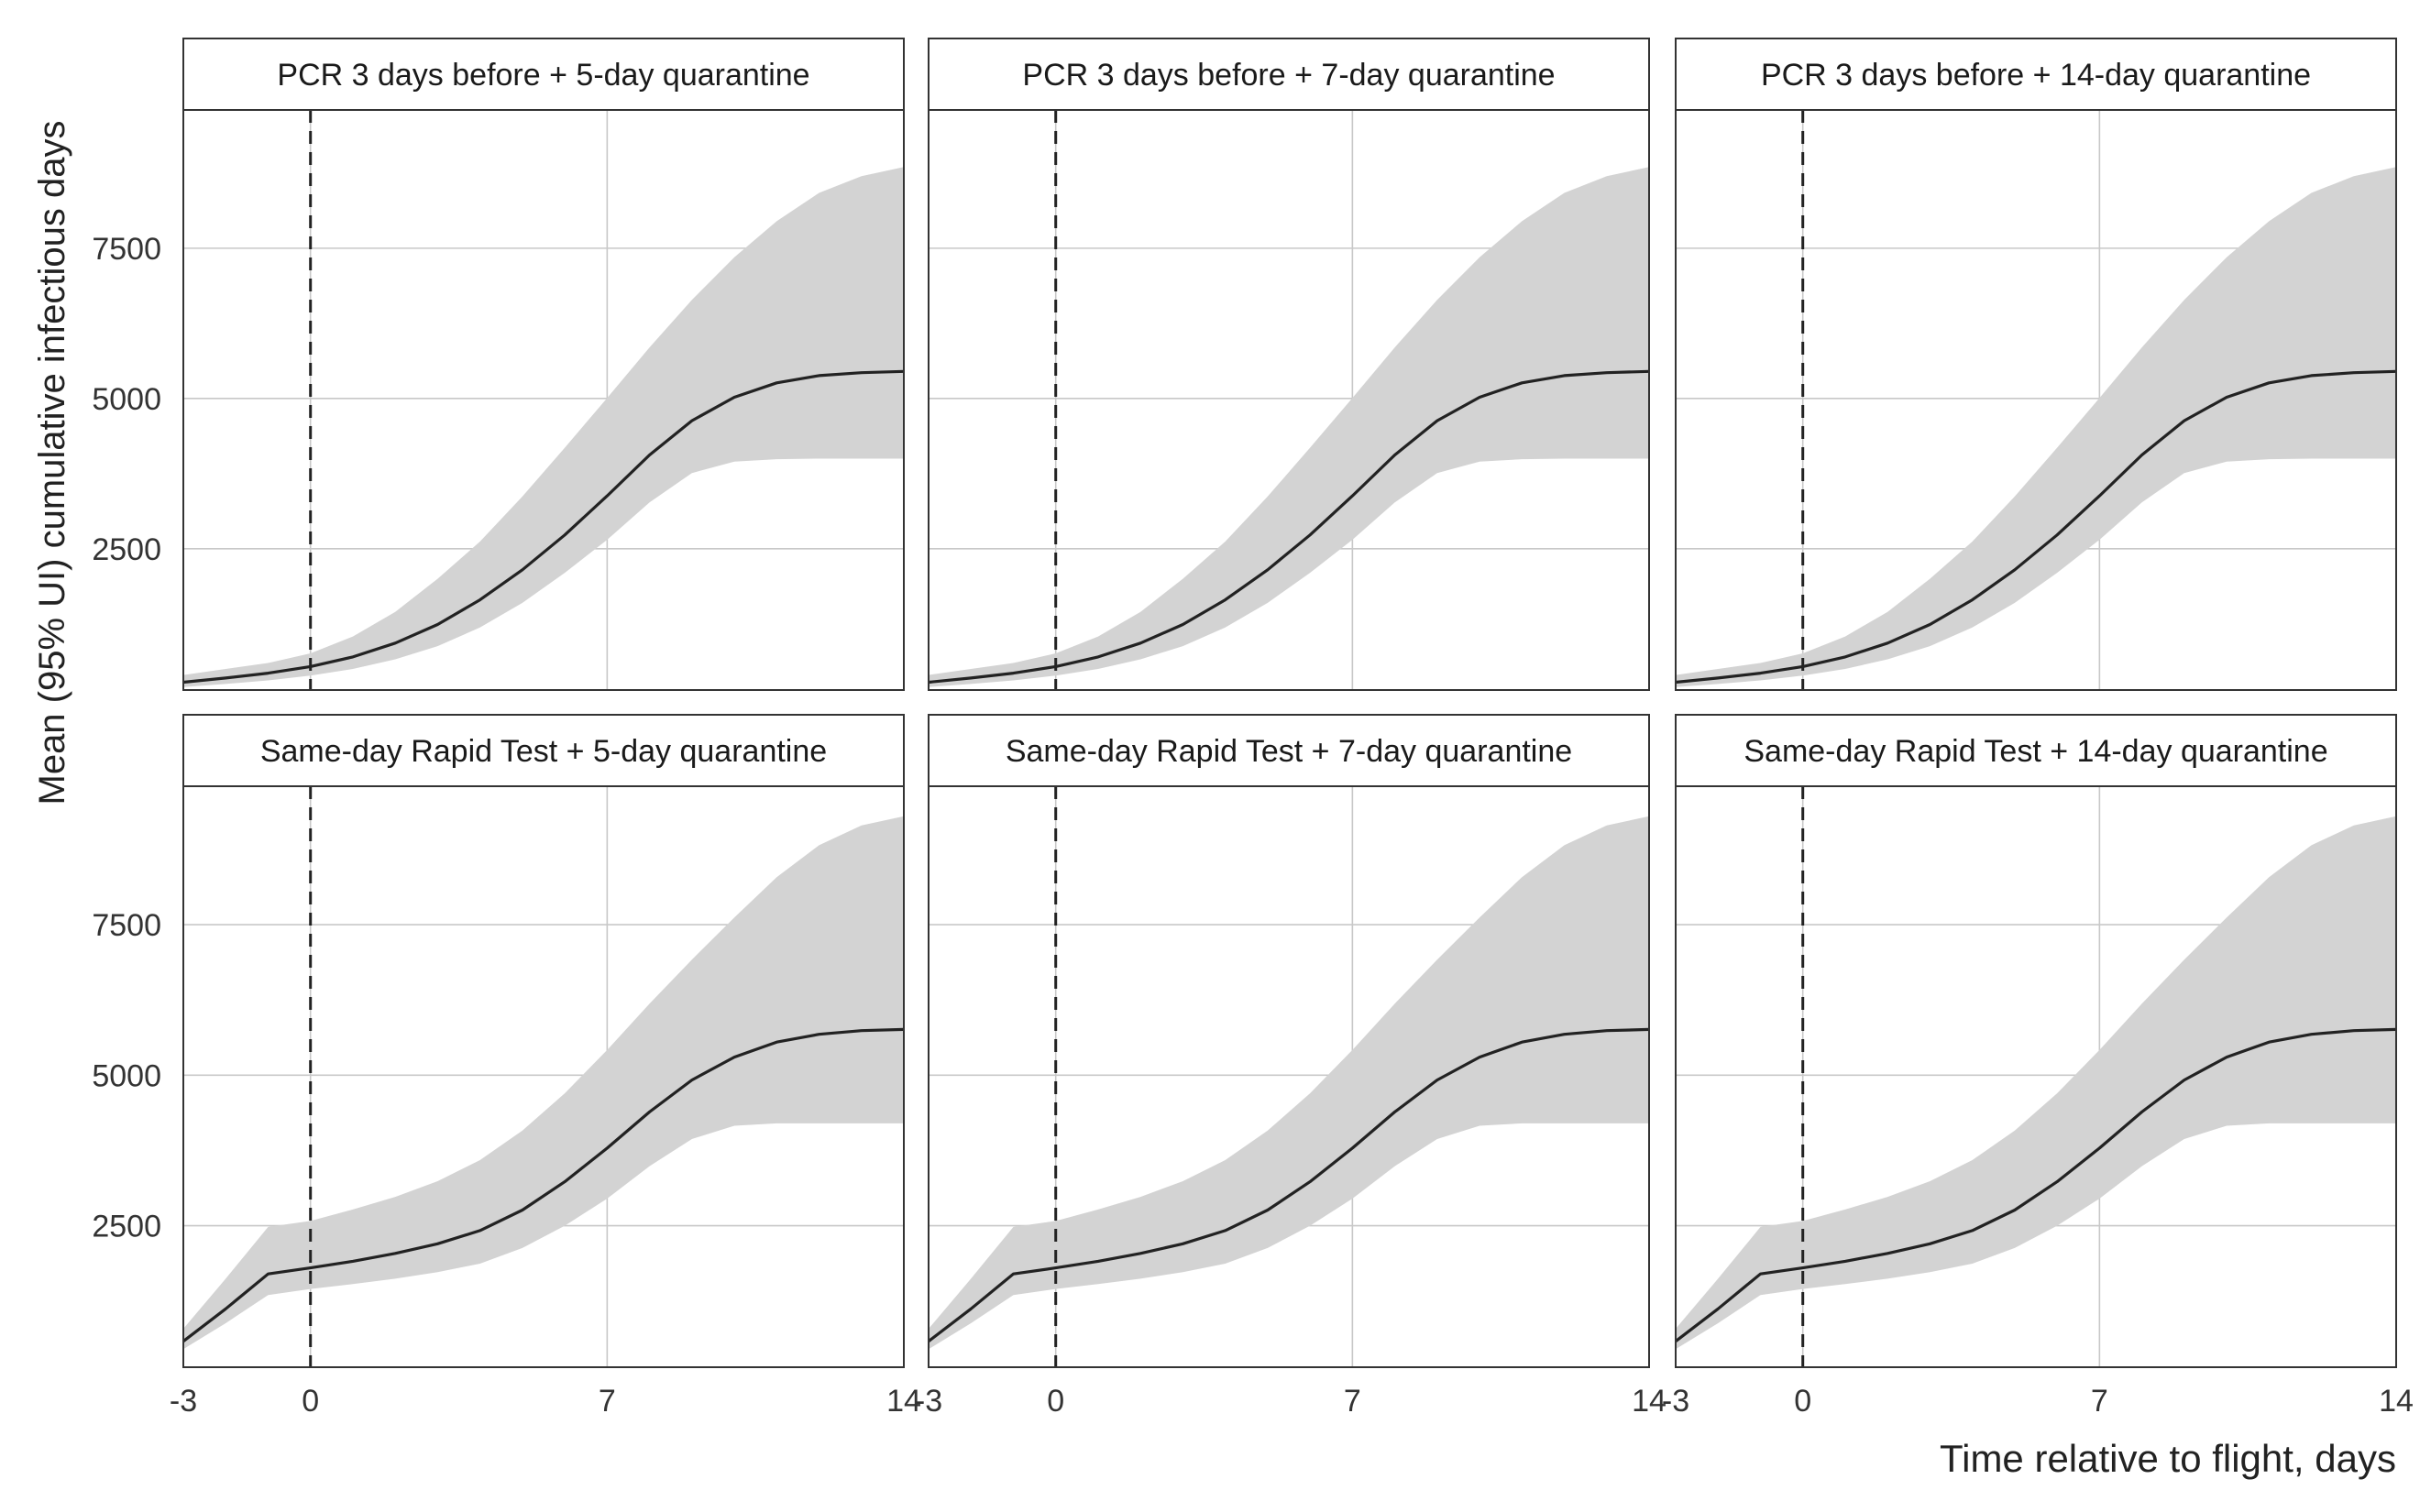 The width and height of the screenshot is (2420, 1512). What do you see at coordinates (2036, 75) in the screenshot?
I see `panel-title: PCR 3 days before + 14-day quarantine` at bounding box center [2036, 75].